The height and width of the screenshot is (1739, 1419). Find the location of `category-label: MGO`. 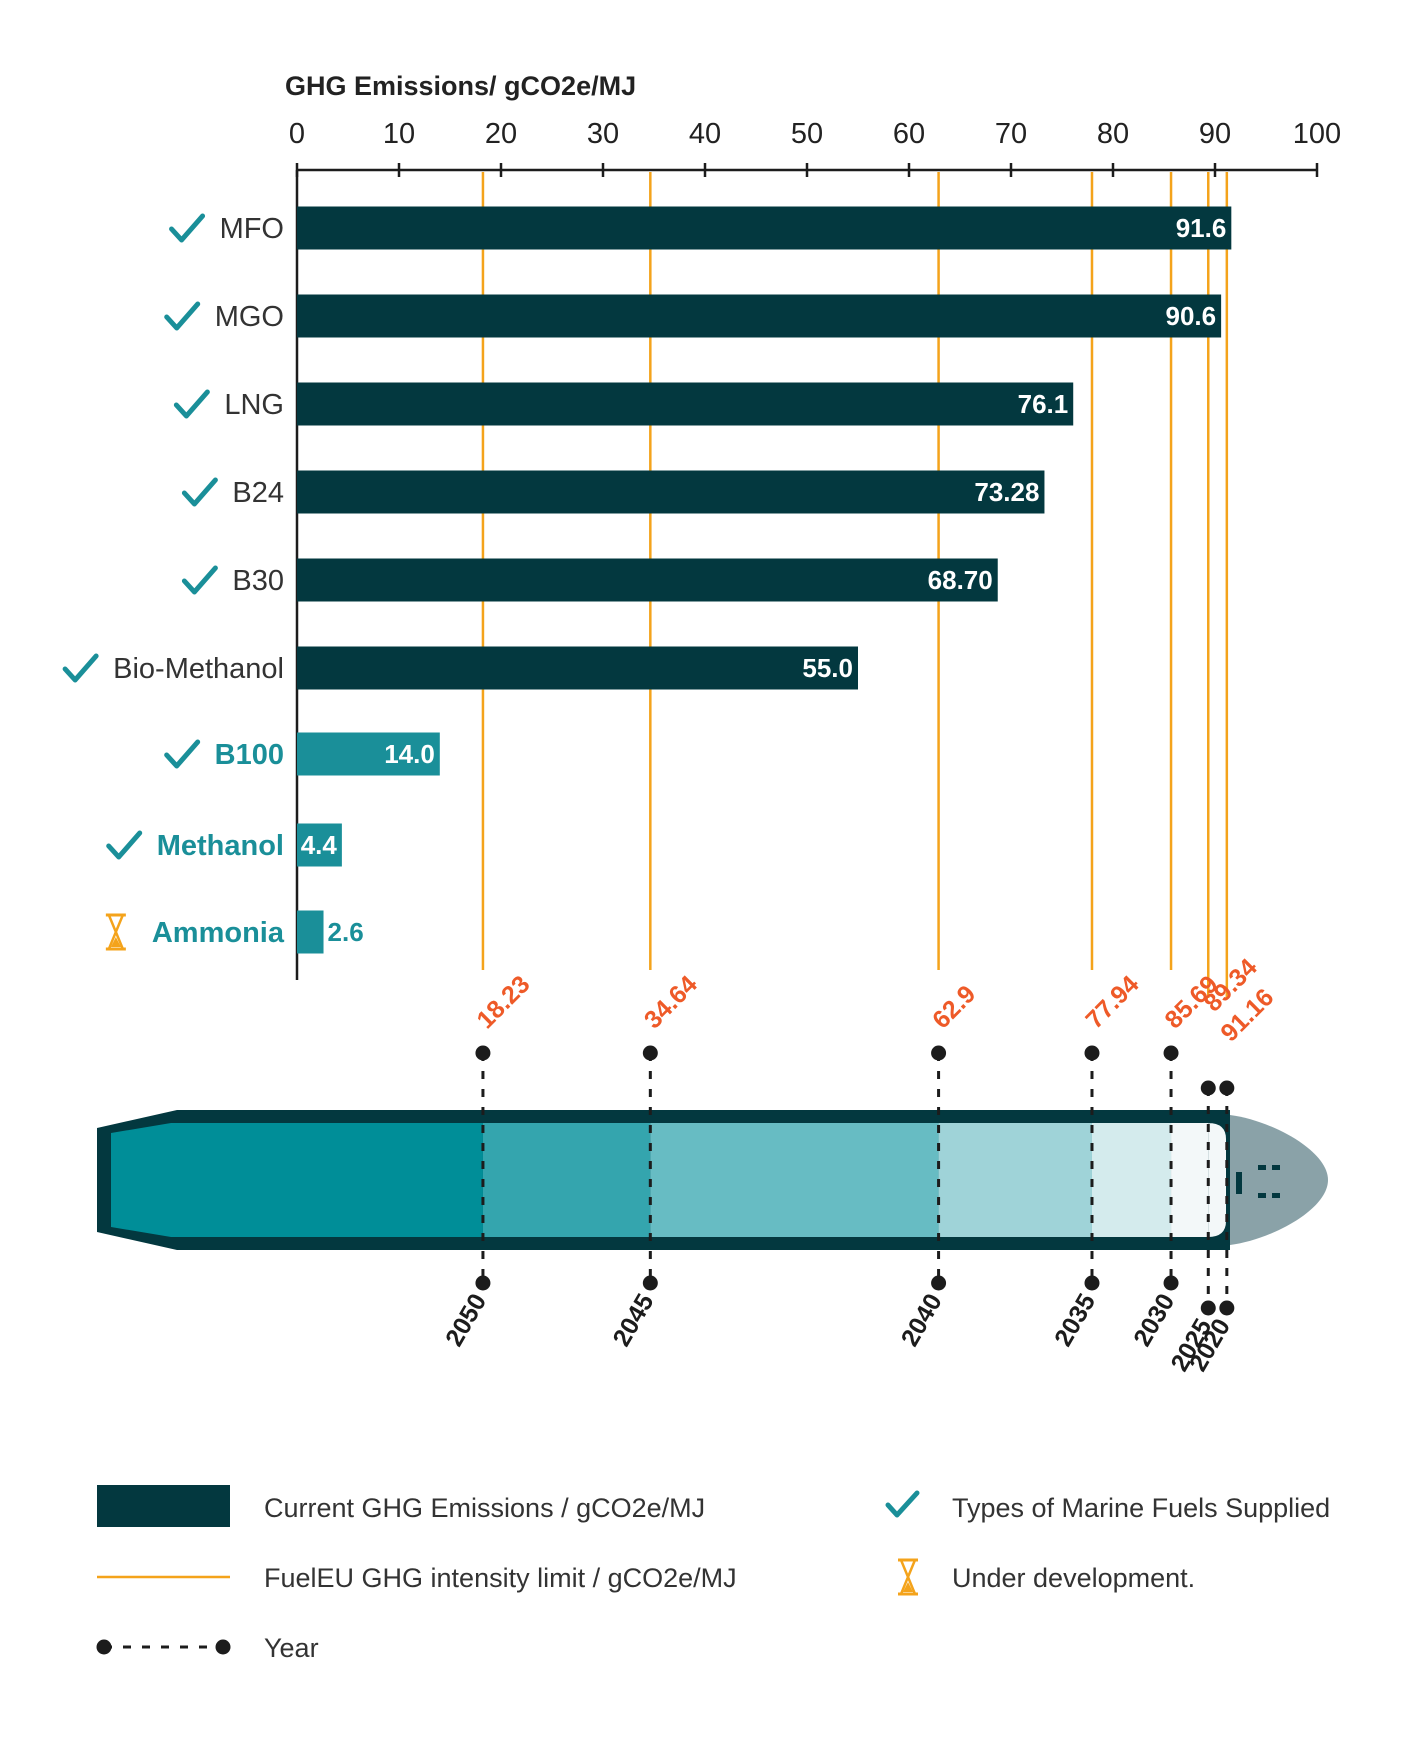

category-label: MGO is located at coordinates (249, 317).